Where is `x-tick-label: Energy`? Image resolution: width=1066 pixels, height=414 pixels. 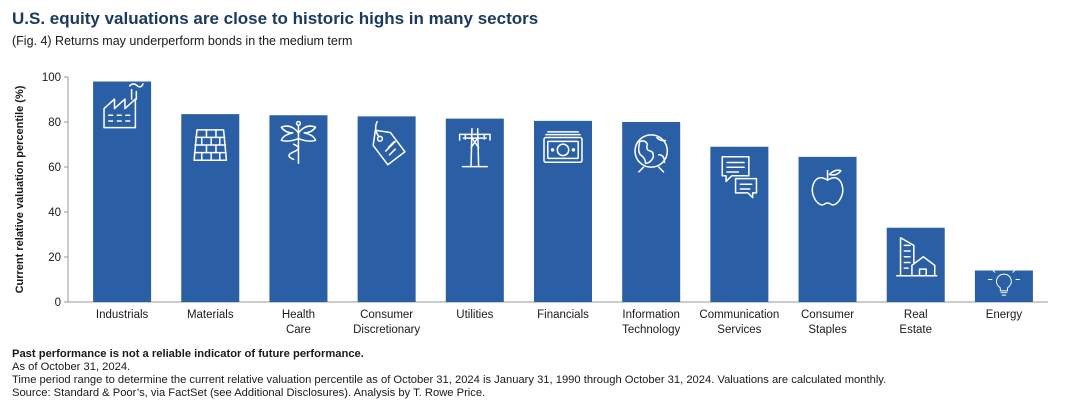 x-tick-label: Energy is located at coordinates (1004, 315).